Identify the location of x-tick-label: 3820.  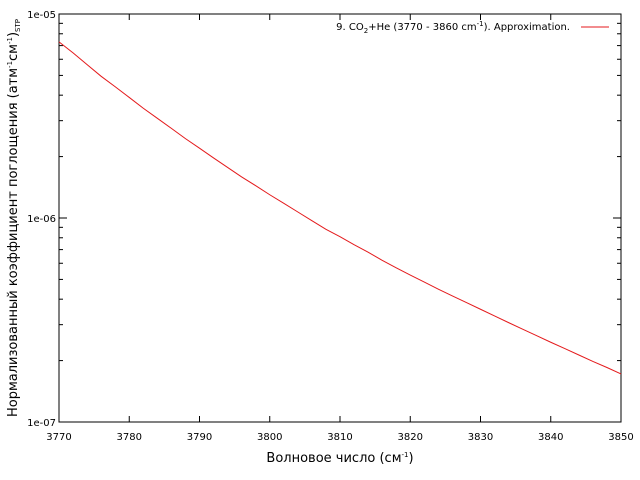
(410, 437).